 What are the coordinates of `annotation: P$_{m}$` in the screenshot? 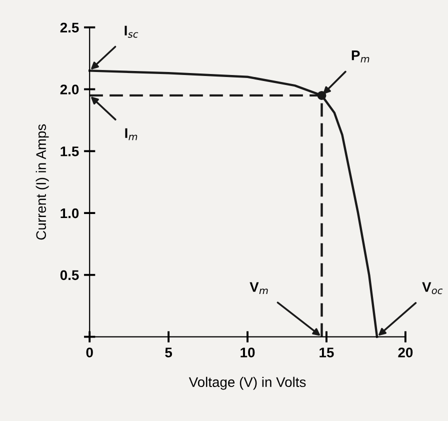 It's located at (361, 56).